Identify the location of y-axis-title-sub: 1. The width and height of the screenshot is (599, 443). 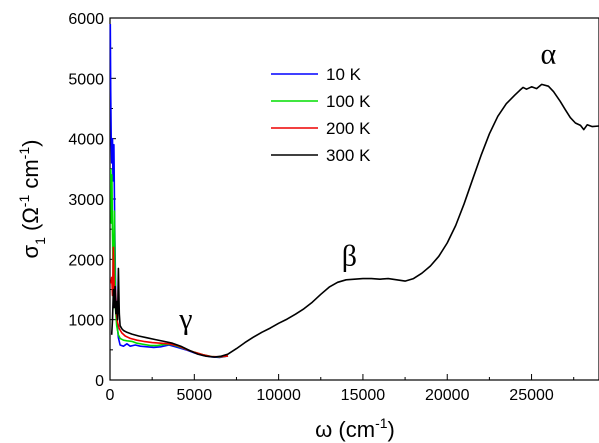
(40, 241).